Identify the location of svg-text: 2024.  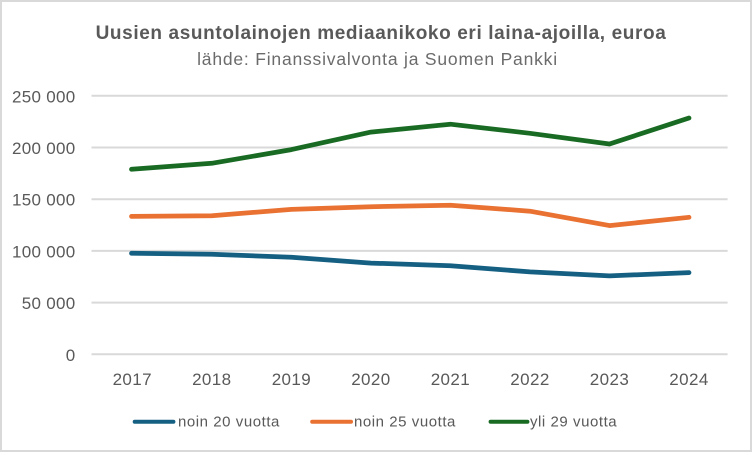
(688, 379).